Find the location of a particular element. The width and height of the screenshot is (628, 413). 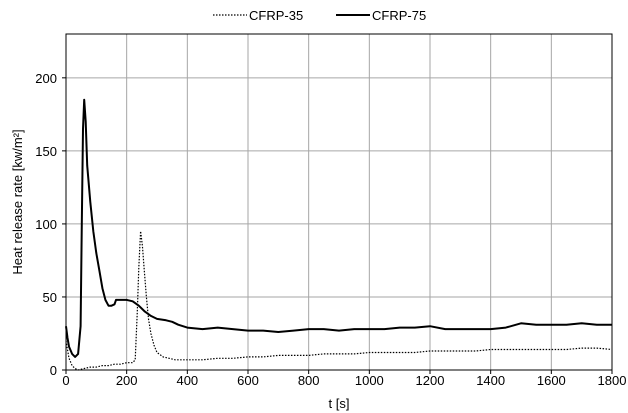

legend: CFRP-35 CFRP-75 is located at coordinates (319, 15).